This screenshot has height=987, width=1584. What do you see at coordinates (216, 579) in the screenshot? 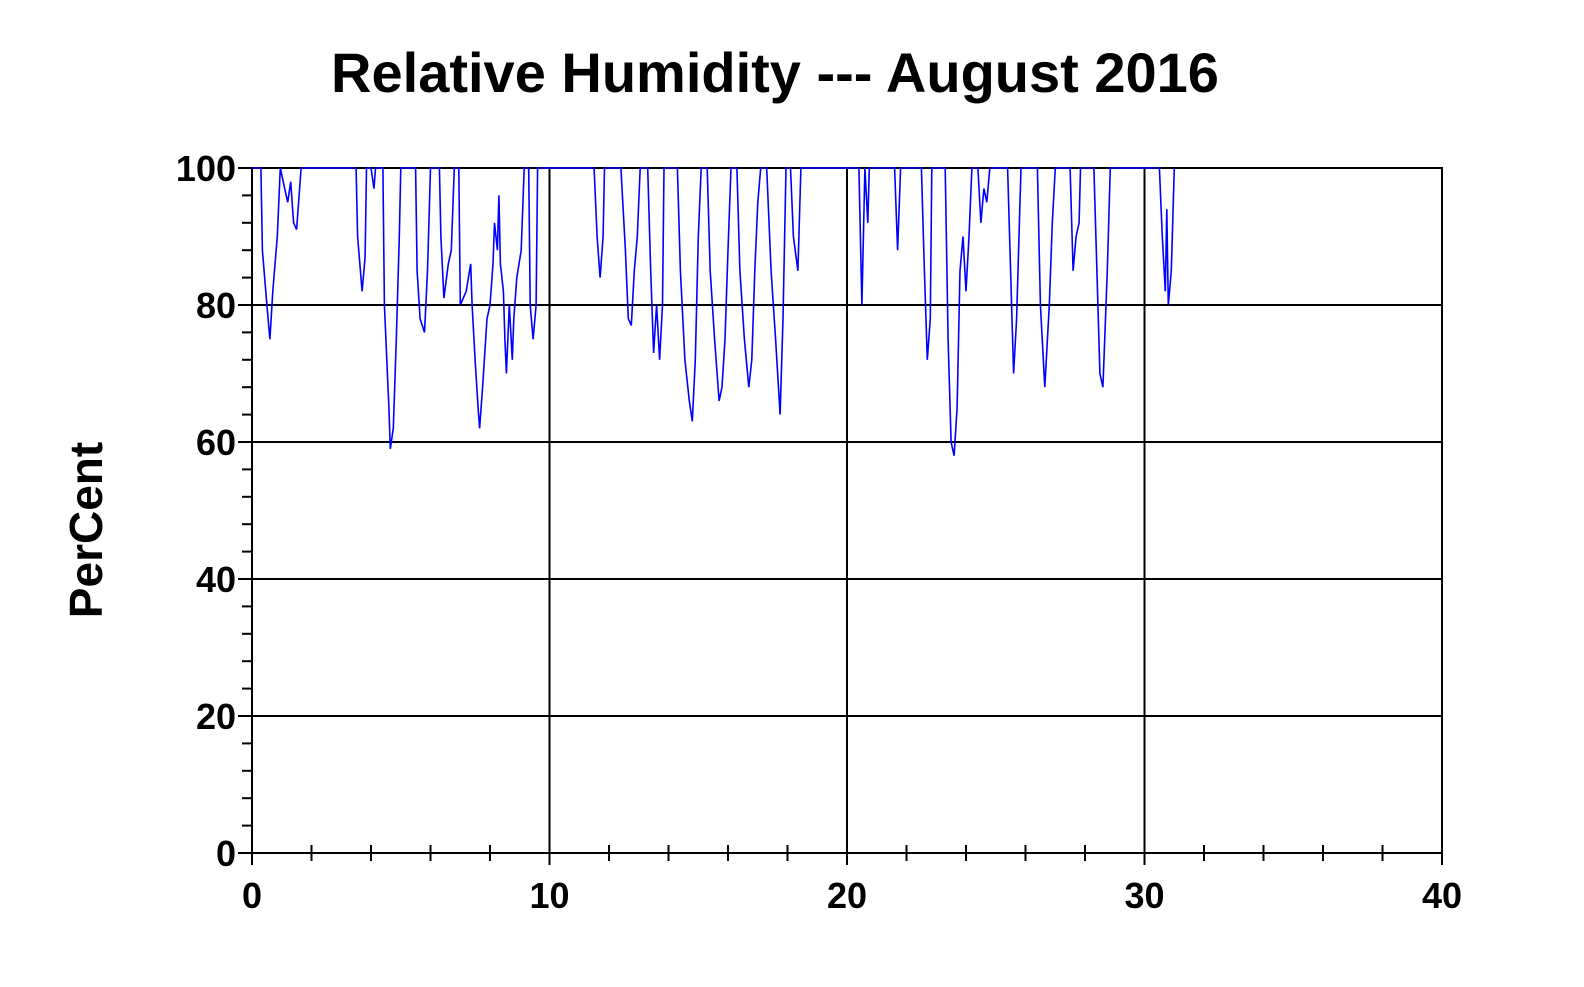
I see `y-tick-label: 40` at bounding box center [216, 579].